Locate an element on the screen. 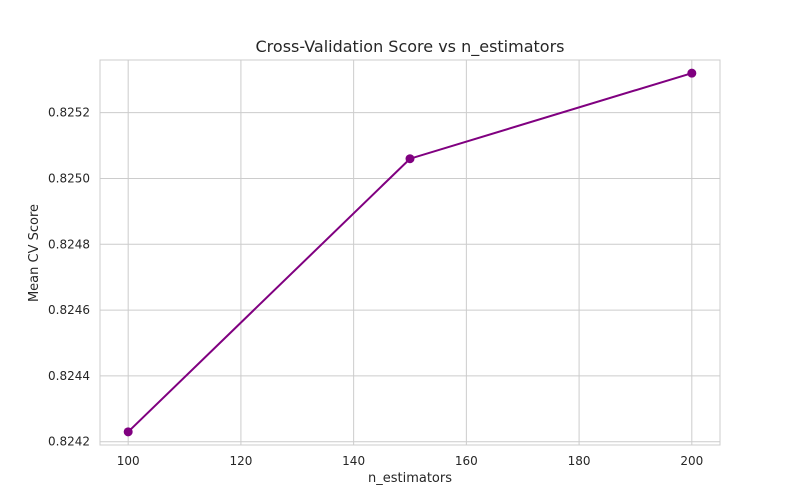 This screenshot has height=500, width=800. y-tick-label: 0.8252 is located at coordinates (69, 113).